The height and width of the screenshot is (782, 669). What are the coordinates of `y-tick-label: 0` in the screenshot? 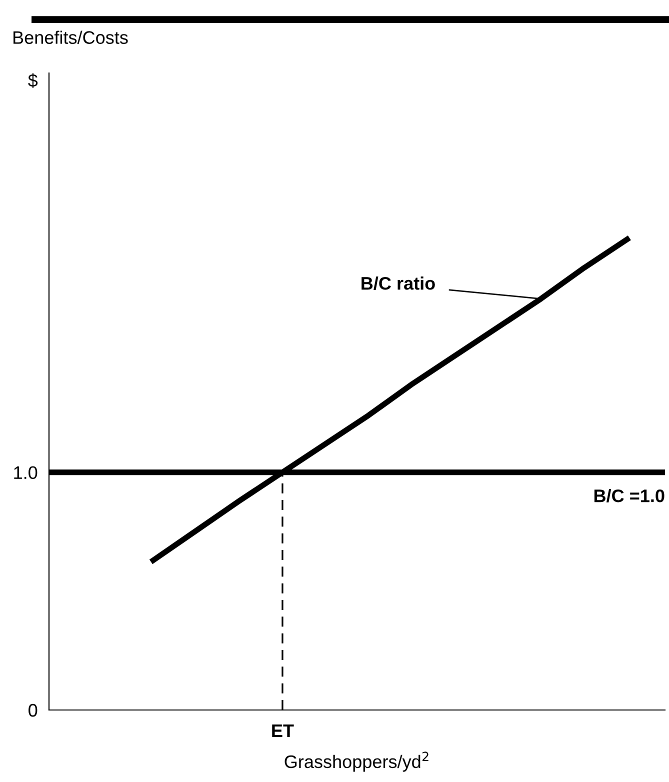 It's located at (33, 710).